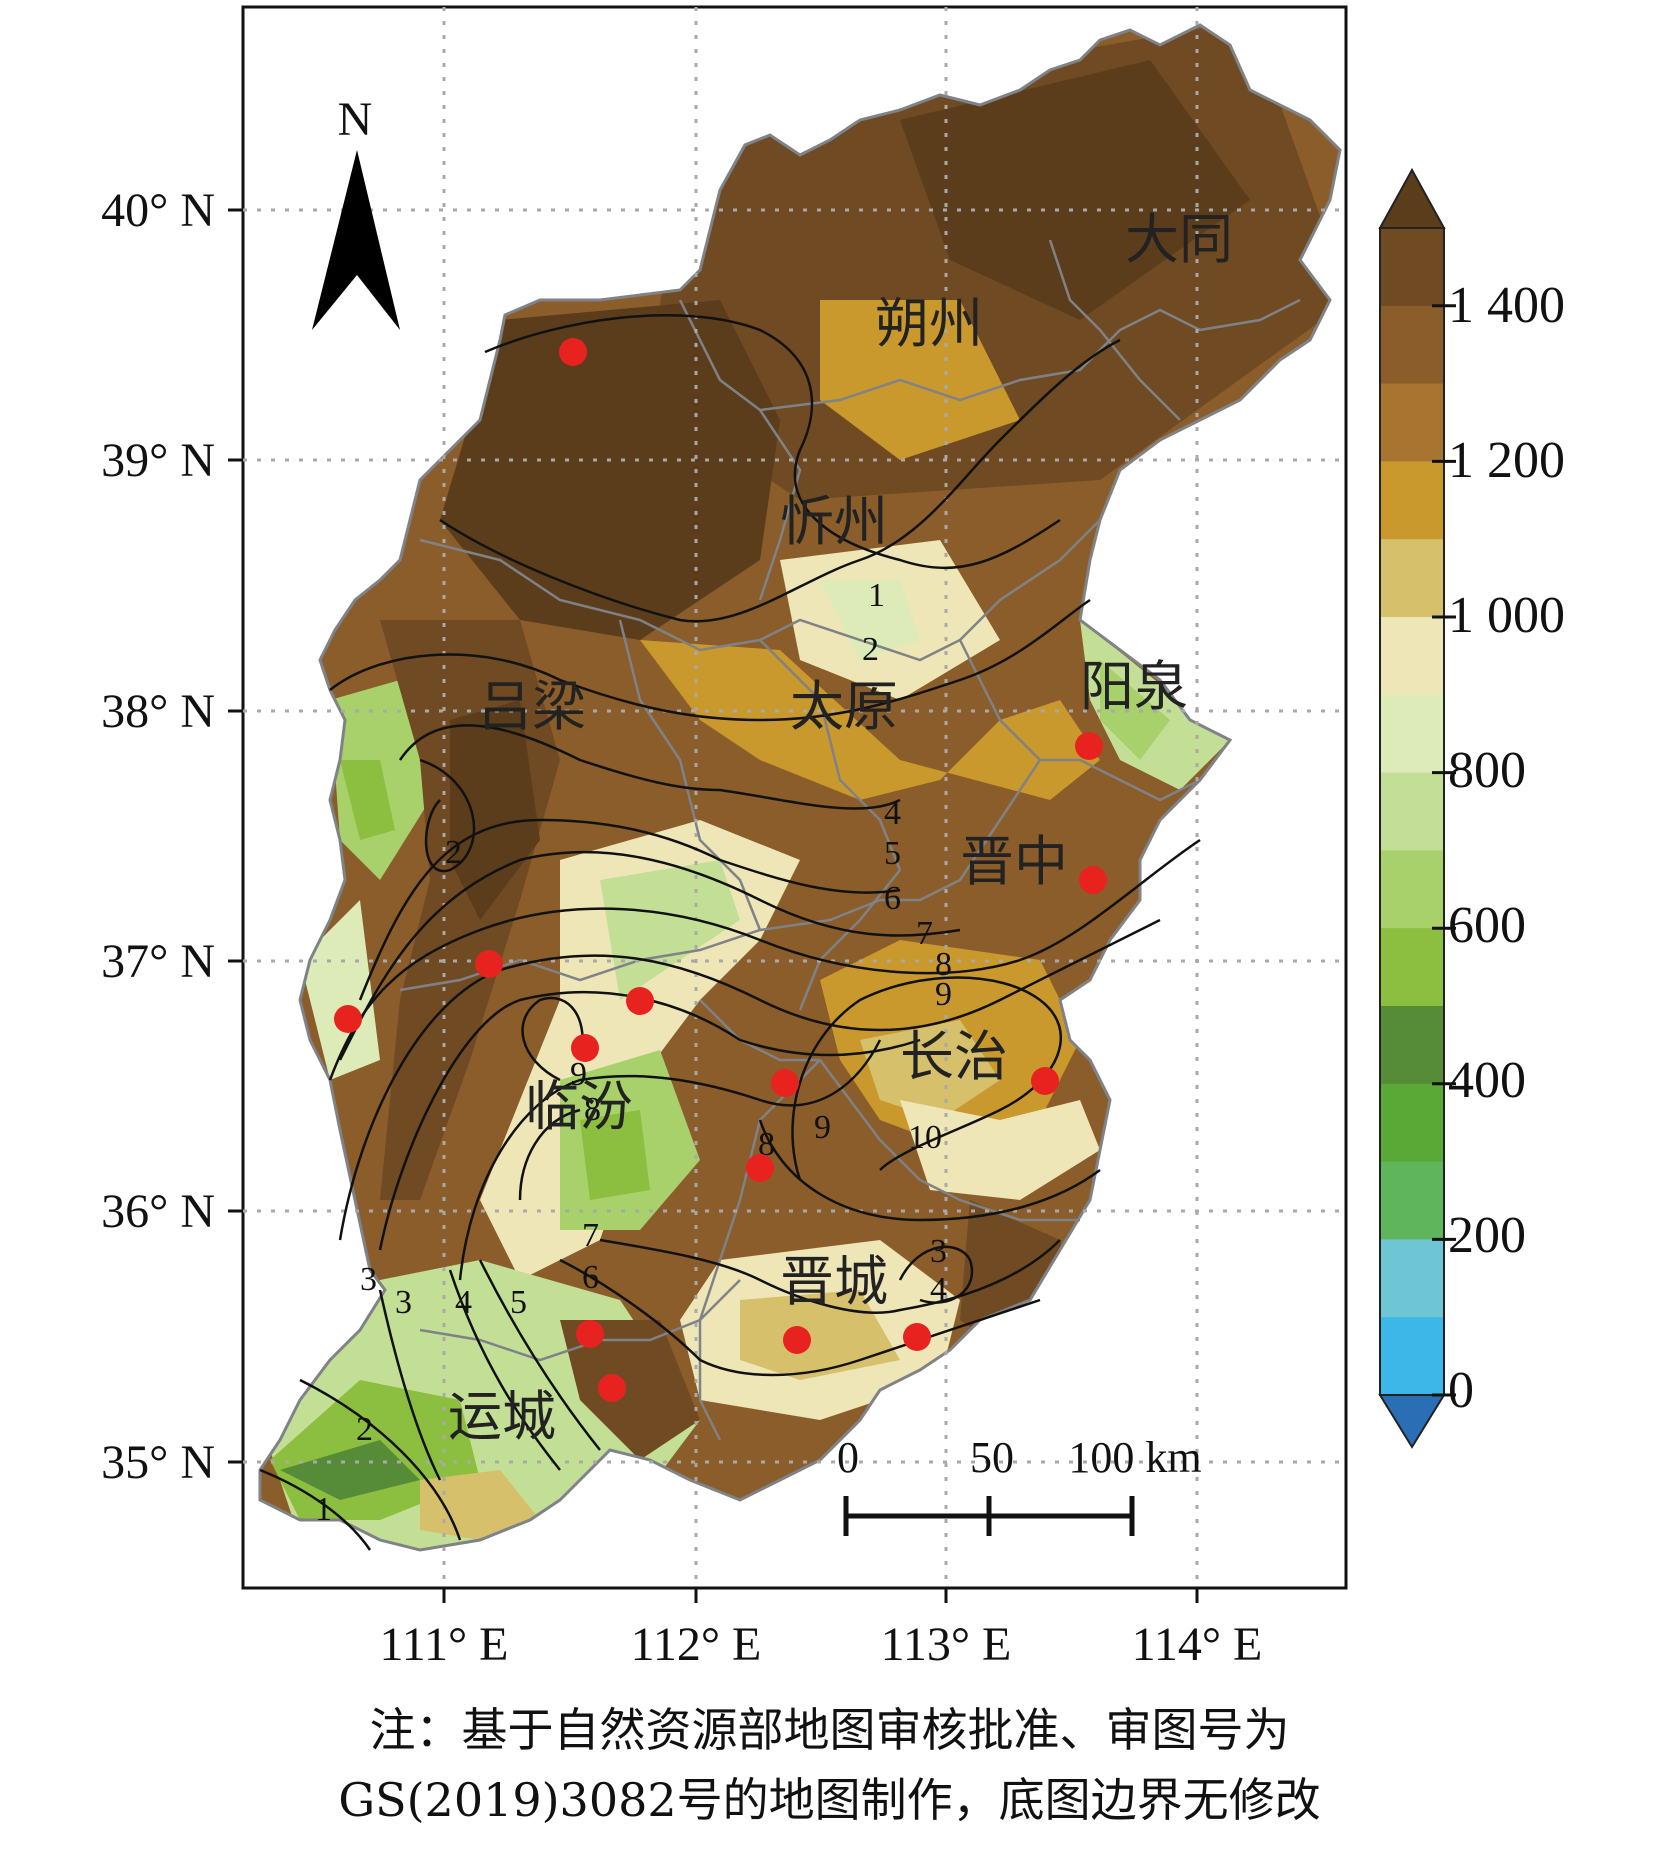 This screenshot has height=1857, width=1659. I want to click on lat-tick-label: 39° N, so click(158, 460).